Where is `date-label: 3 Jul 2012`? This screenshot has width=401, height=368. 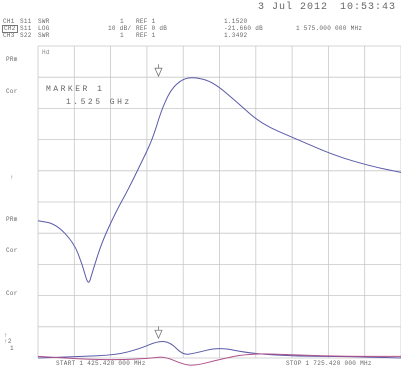
date-label: 3 Jul 2012 is located at coordinates (293, 7).